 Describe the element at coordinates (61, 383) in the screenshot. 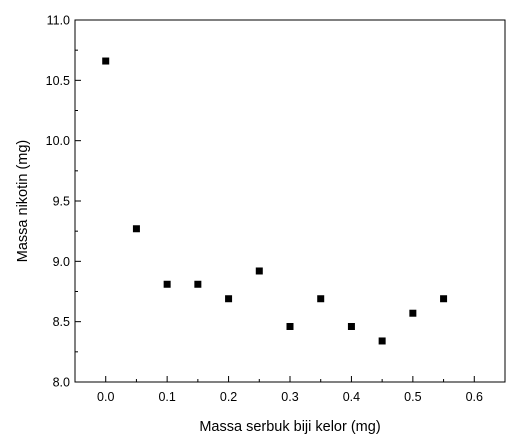

I see `y-tick-label: 8.0` at that location.